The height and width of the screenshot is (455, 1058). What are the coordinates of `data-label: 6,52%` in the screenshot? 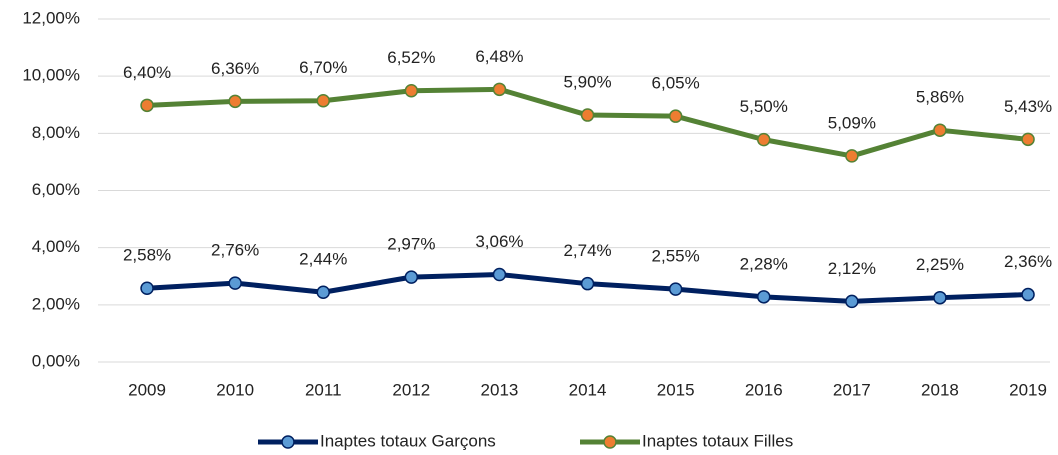 It's located at (411, 57).